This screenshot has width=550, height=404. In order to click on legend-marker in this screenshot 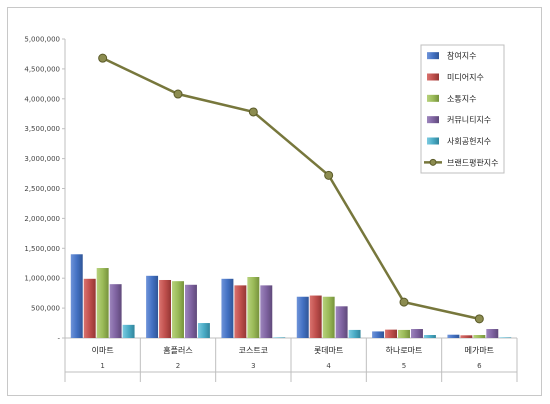, I will do `click(433, 162)`.